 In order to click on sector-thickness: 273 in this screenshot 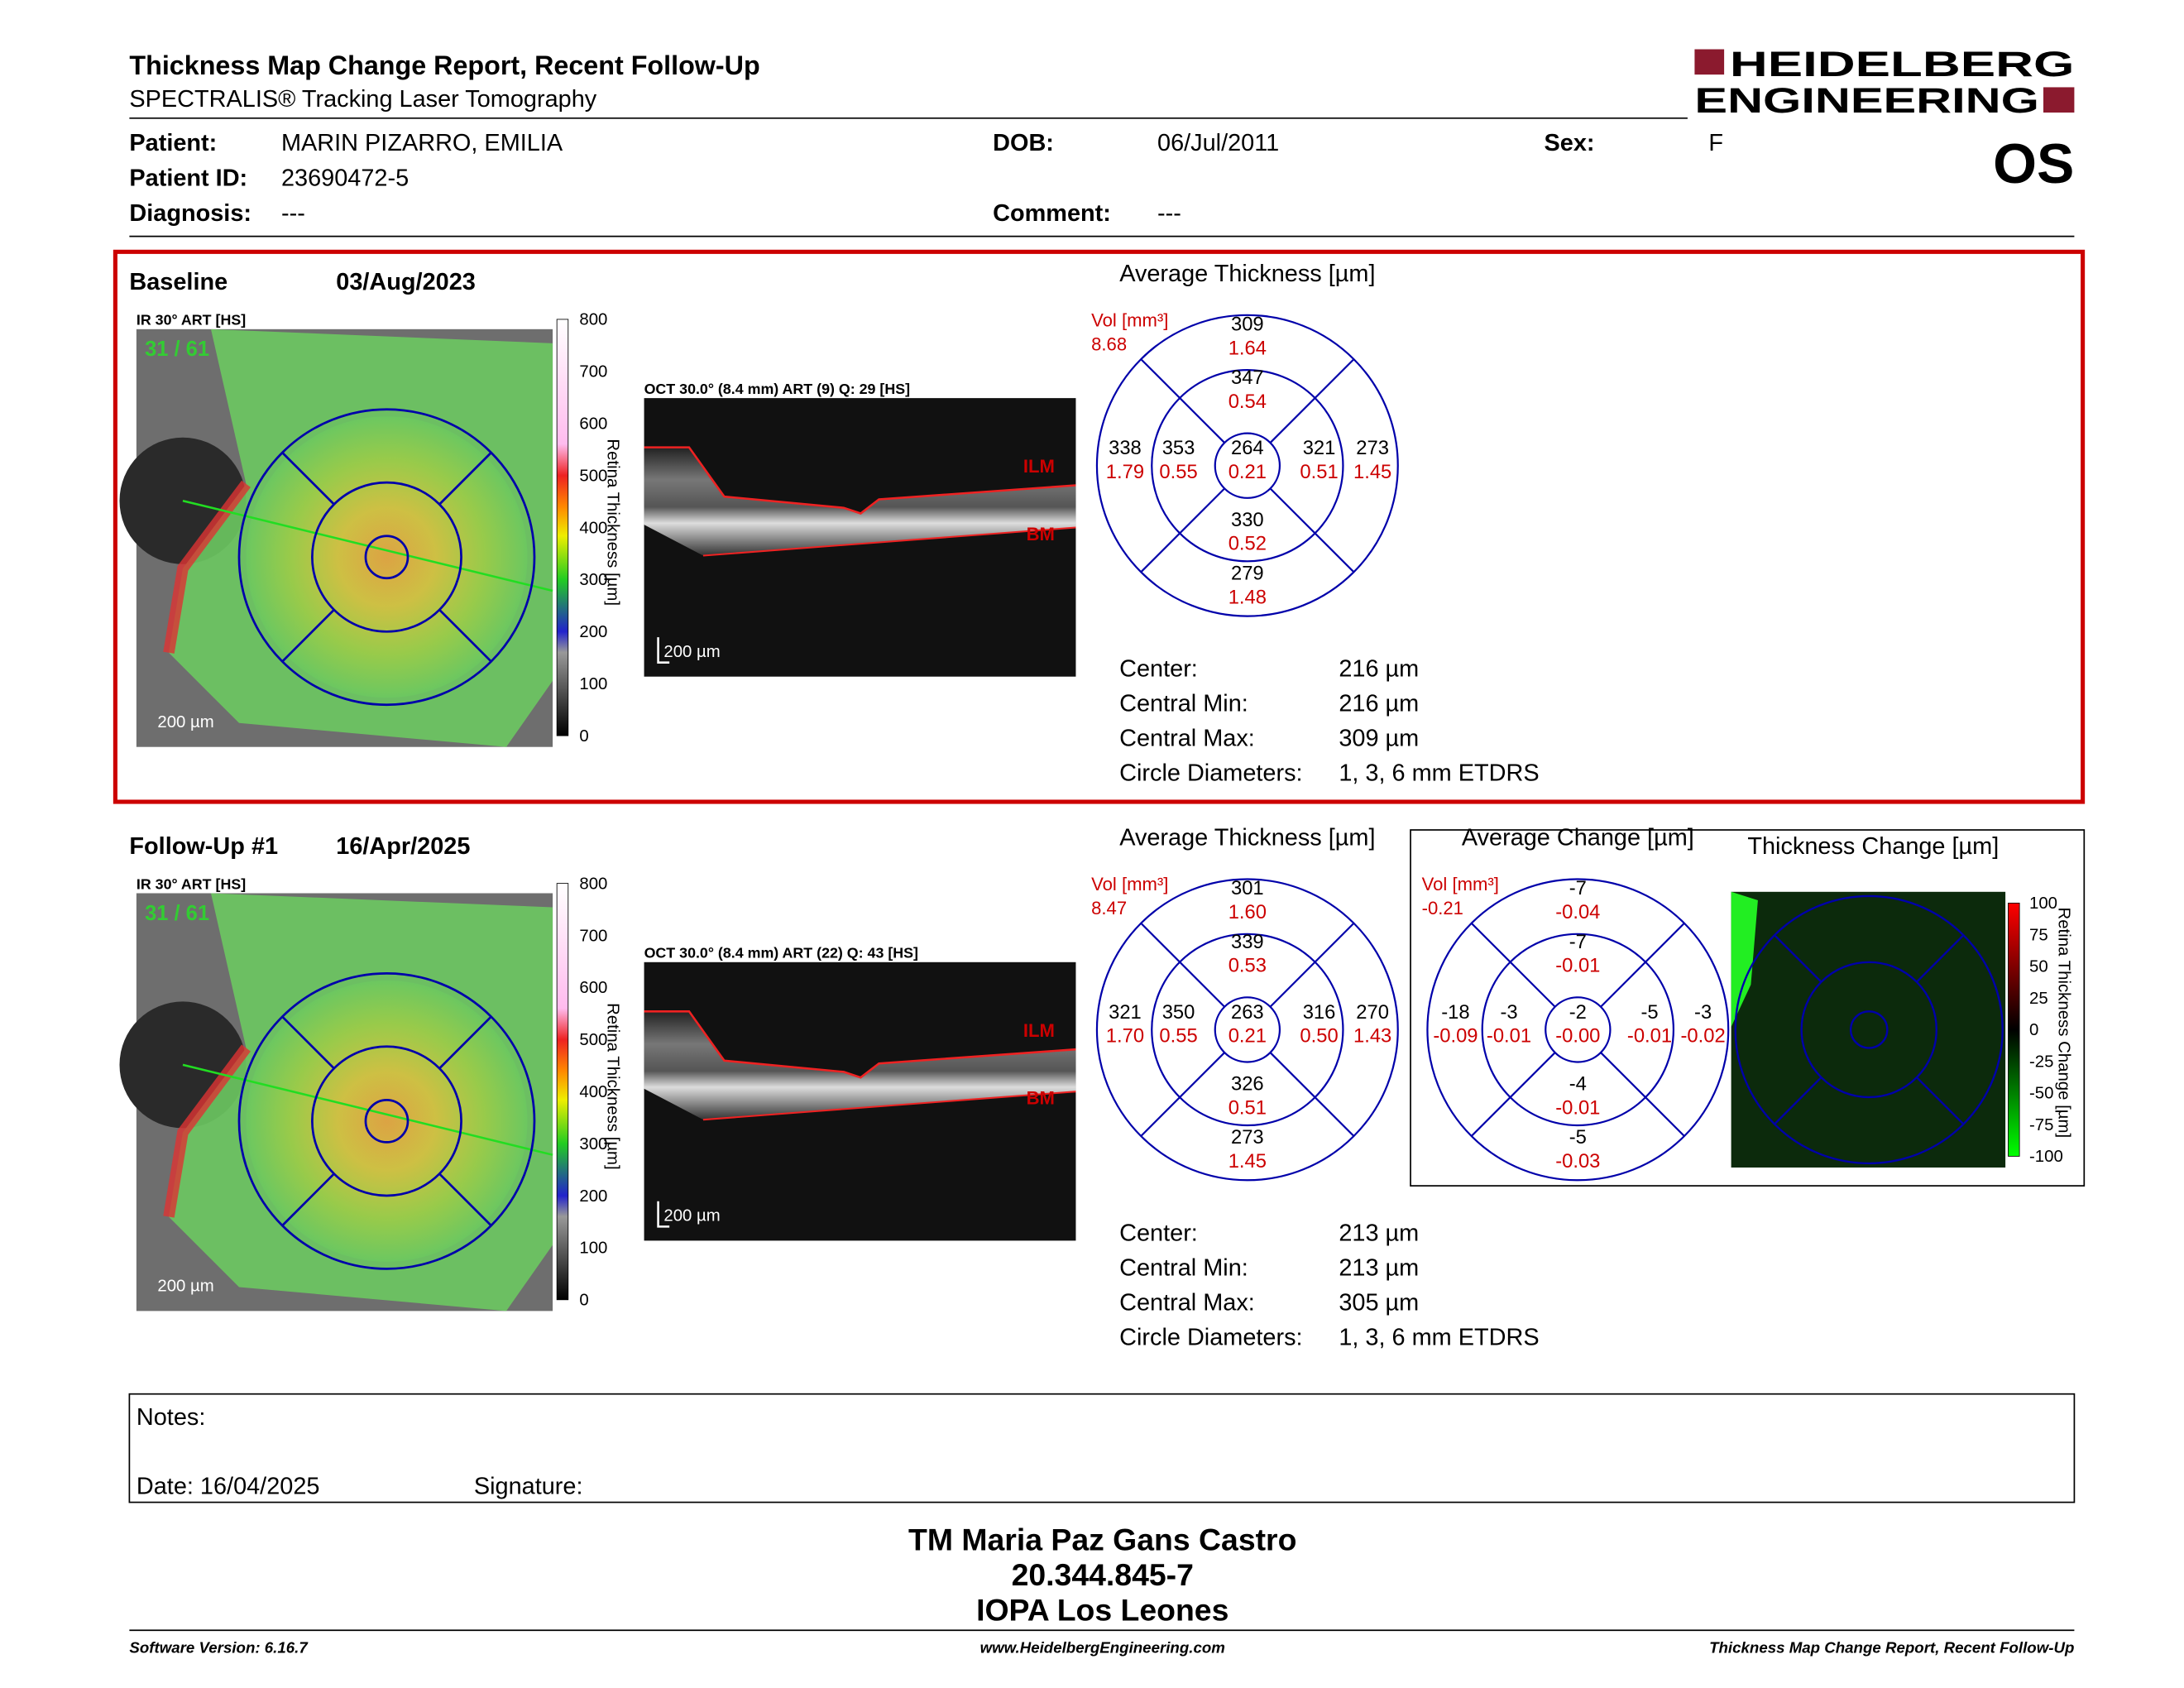, I will do `click(1247, 1137)`.